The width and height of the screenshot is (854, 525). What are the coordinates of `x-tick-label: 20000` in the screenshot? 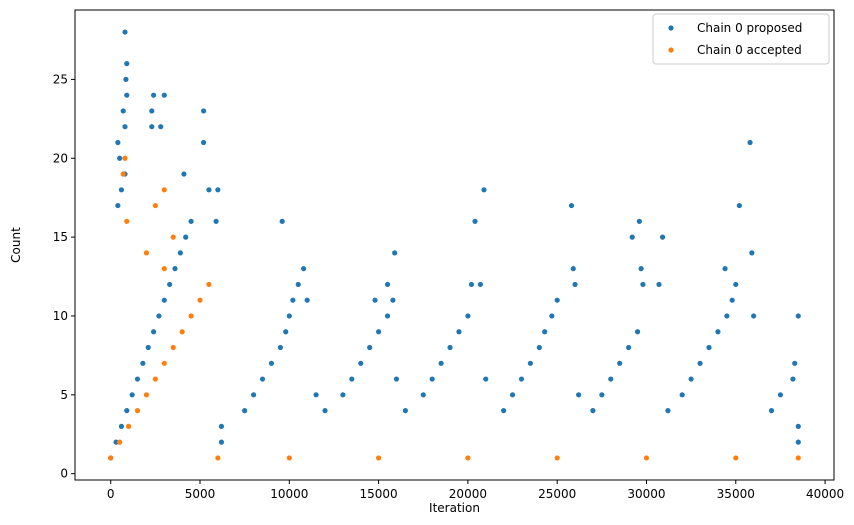 It's located at (468, 494).